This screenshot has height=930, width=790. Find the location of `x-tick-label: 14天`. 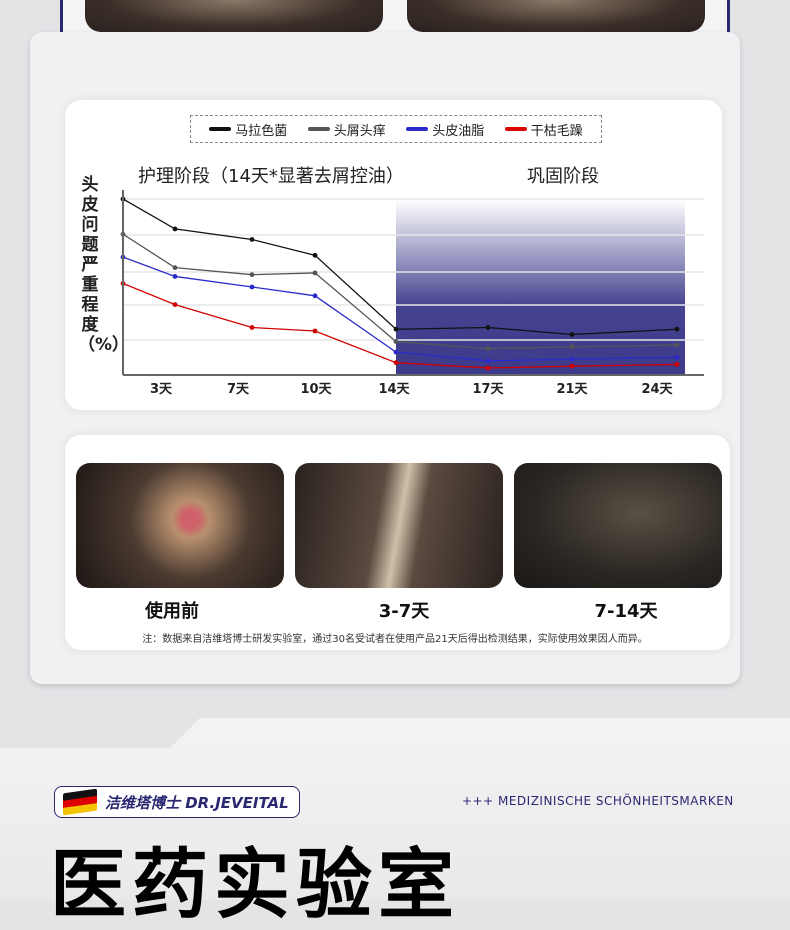

x-tick-label: 14天 is located at coordinates (394, 389).